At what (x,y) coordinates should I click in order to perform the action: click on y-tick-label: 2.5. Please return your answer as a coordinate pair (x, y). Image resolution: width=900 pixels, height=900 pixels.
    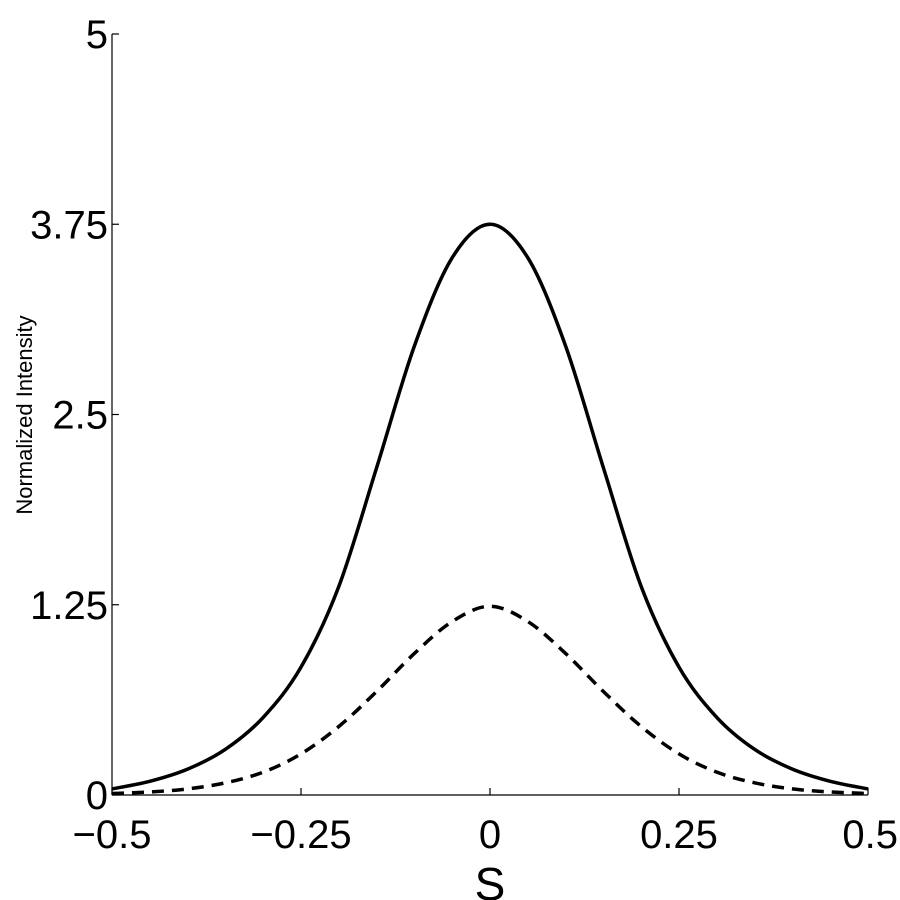
    Looking at the image, I should click on (80, 416).